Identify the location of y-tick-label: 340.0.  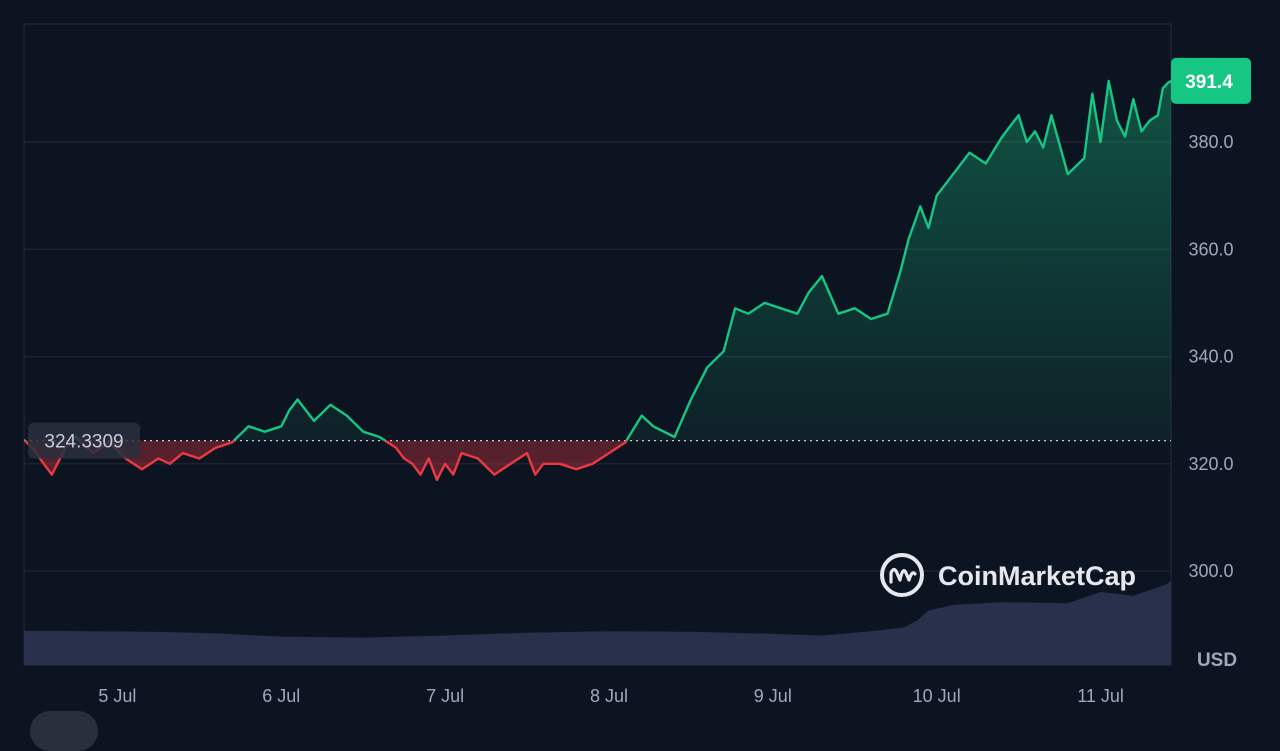
(1210, 357).